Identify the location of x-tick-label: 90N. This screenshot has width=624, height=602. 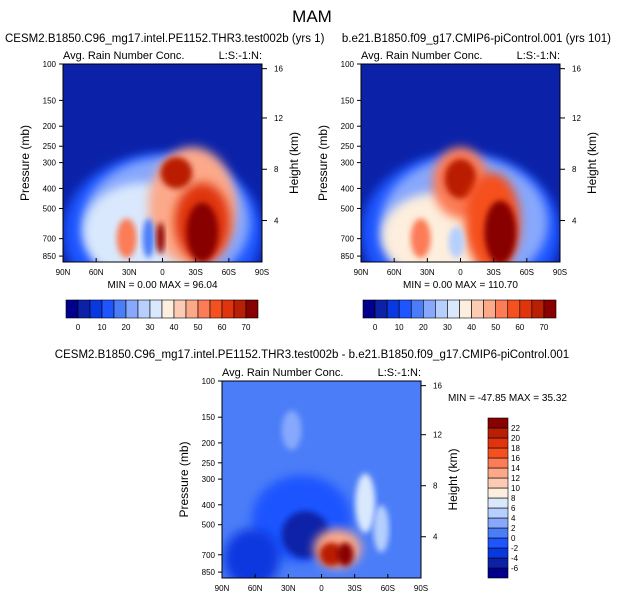
(361, 272).